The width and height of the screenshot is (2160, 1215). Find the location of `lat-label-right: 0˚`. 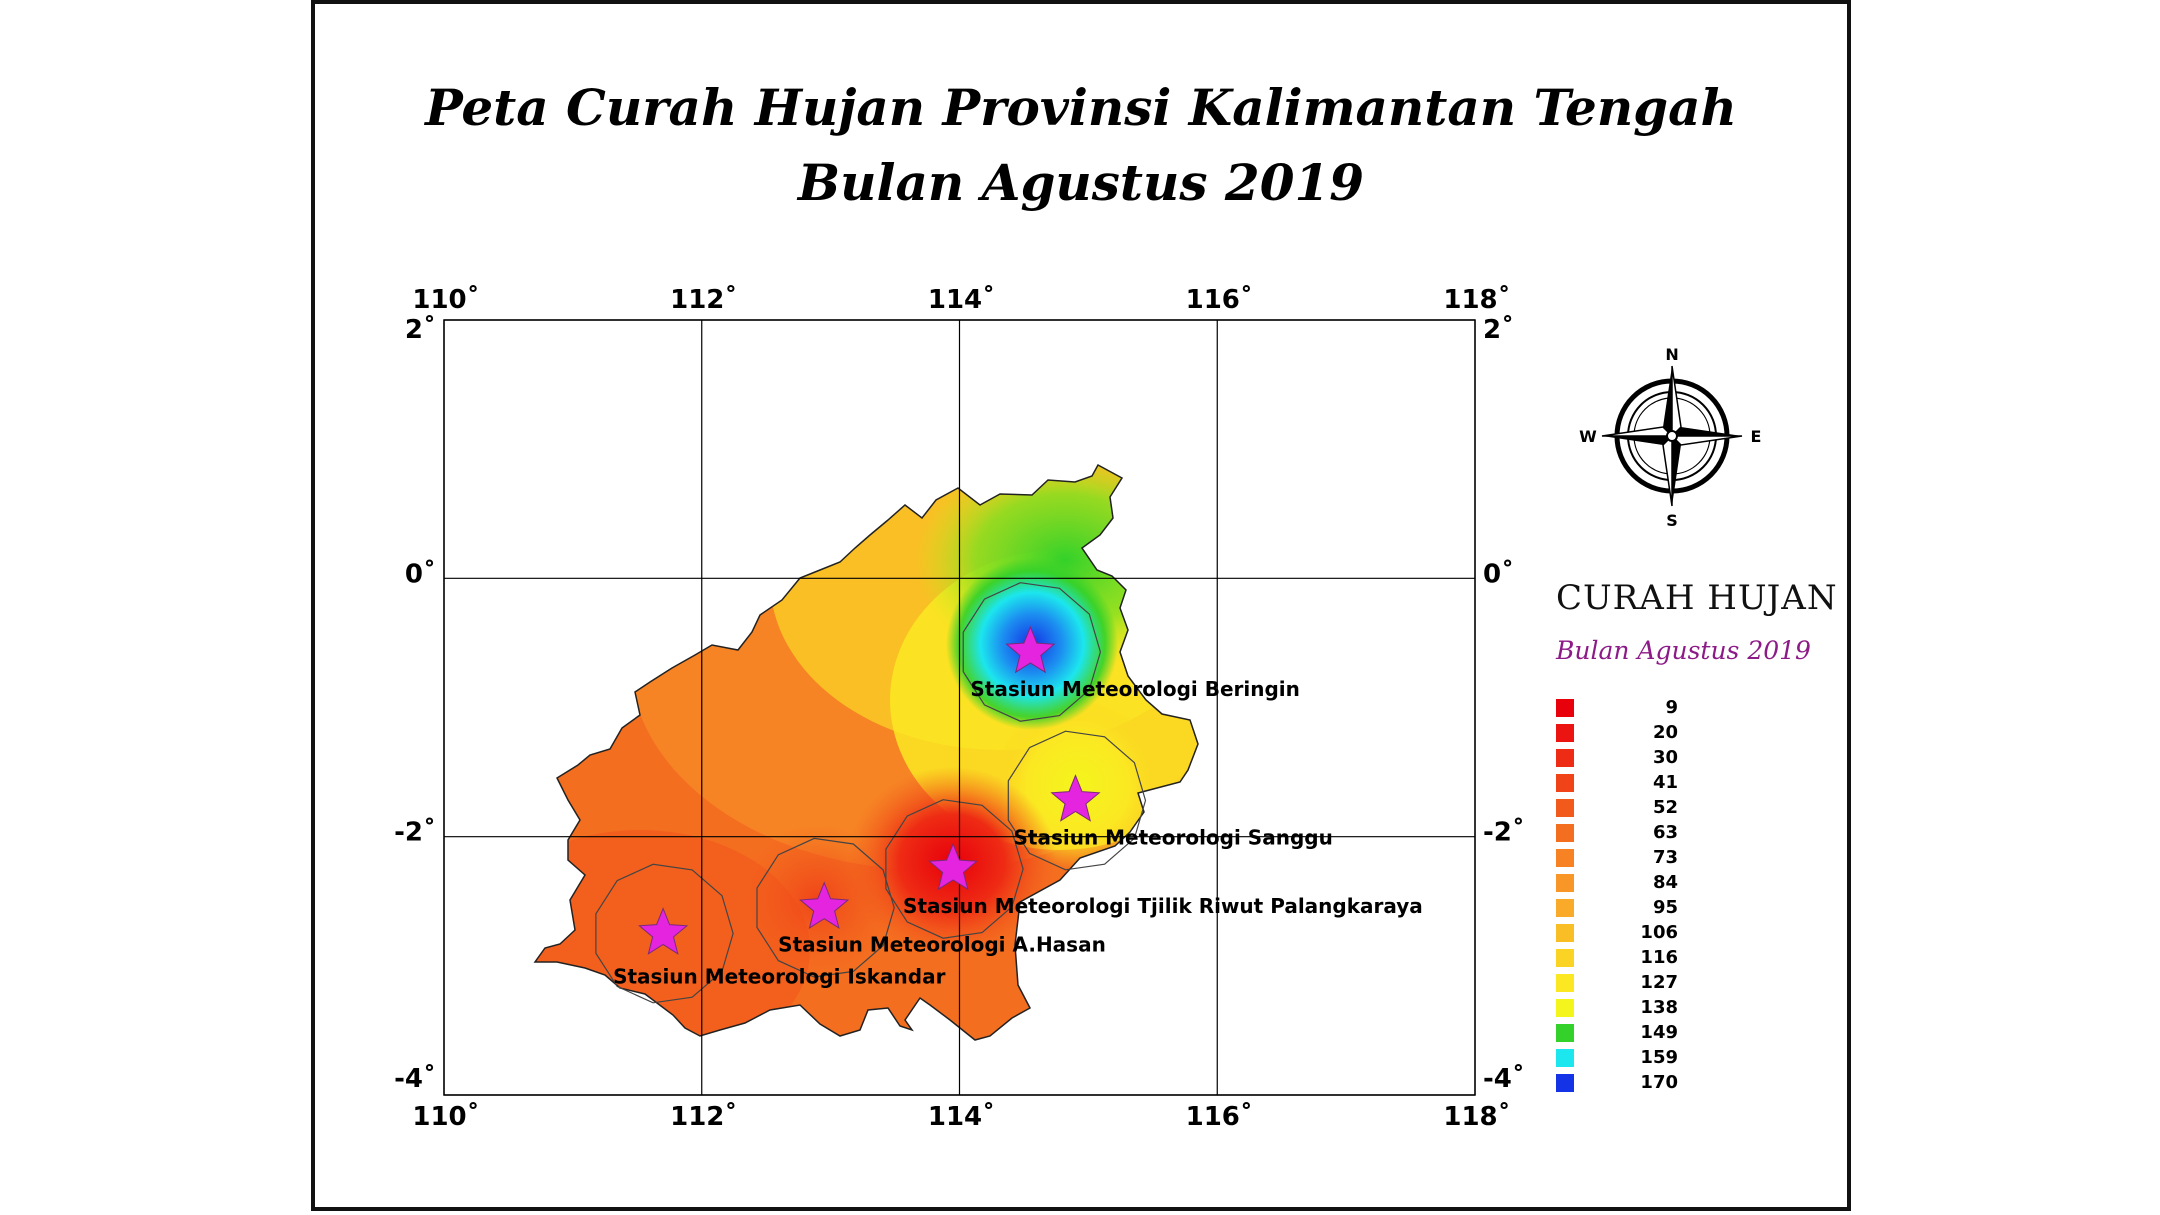

lat-label-right: 0˚ is located at coordinates (1498, 573).